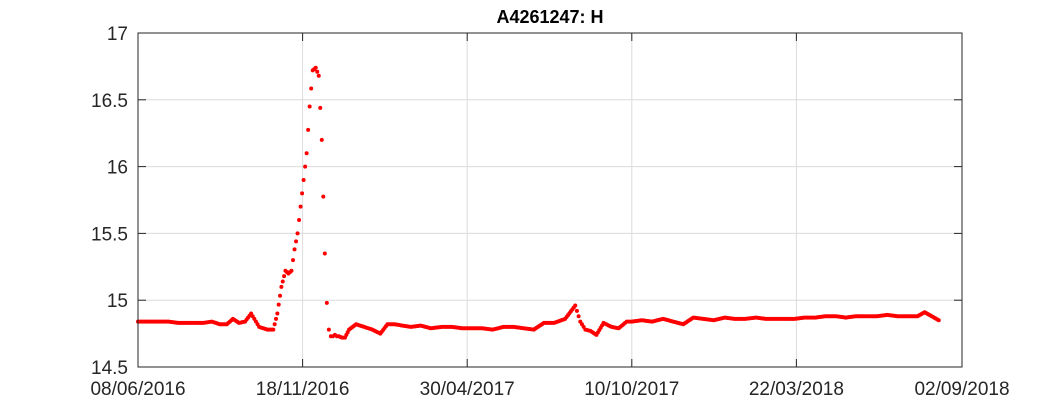  Describe the element at coordinates (137, 389) in the screenshot. I see `x-tick-label: 08/06/2016` at that location.